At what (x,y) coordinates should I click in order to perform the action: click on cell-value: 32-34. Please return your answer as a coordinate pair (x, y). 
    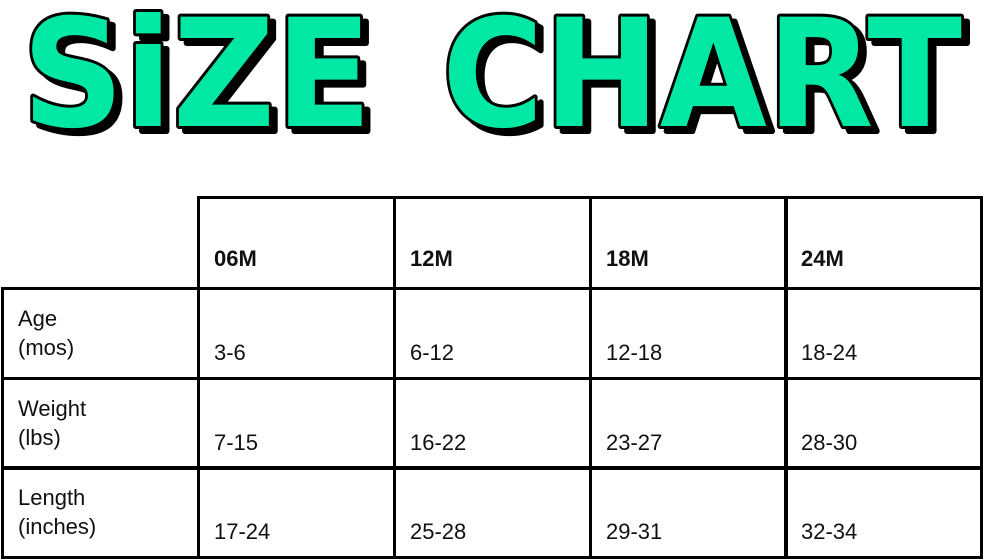
    Looking at the image, I should click on (829, 531).